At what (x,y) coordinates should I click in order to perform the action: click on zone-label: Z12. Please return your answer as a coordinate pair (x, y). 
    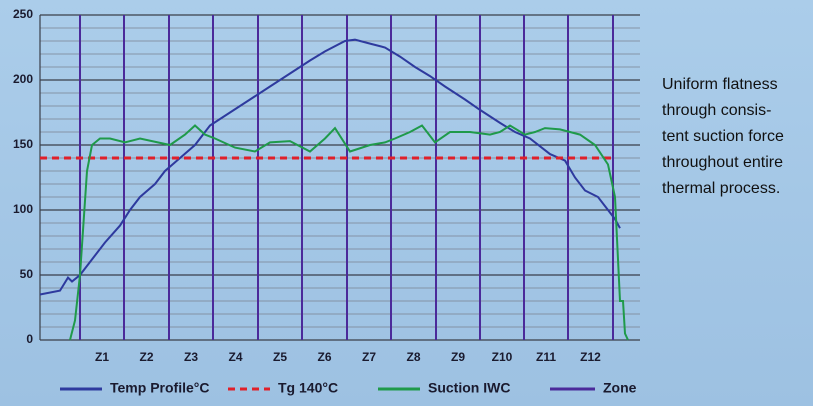
    Looking at the image, I should click on (590, 357).